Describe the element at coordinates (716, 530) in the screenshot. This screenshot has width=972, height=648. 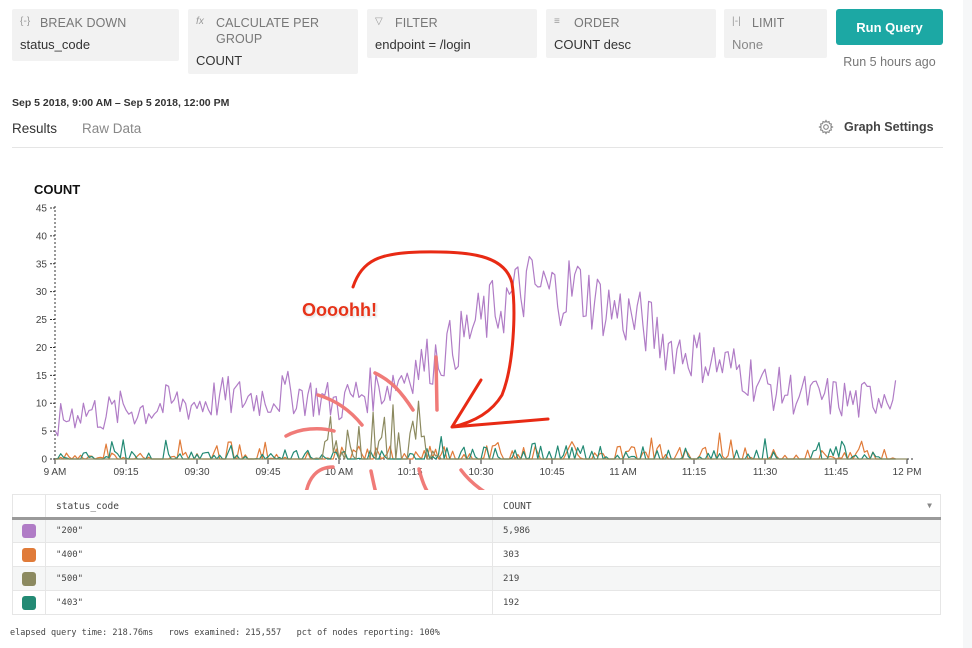
I see `count-cell: 5,986` at that location.